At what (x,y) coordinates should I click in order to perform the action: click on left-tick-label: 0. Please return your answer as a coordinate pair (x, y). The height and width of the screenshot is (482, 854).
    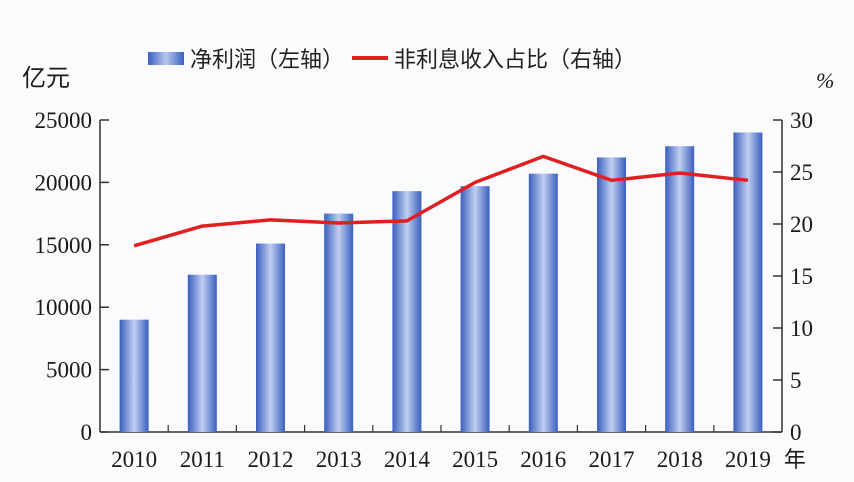
    Looking at the image, I should click on (87, 432).